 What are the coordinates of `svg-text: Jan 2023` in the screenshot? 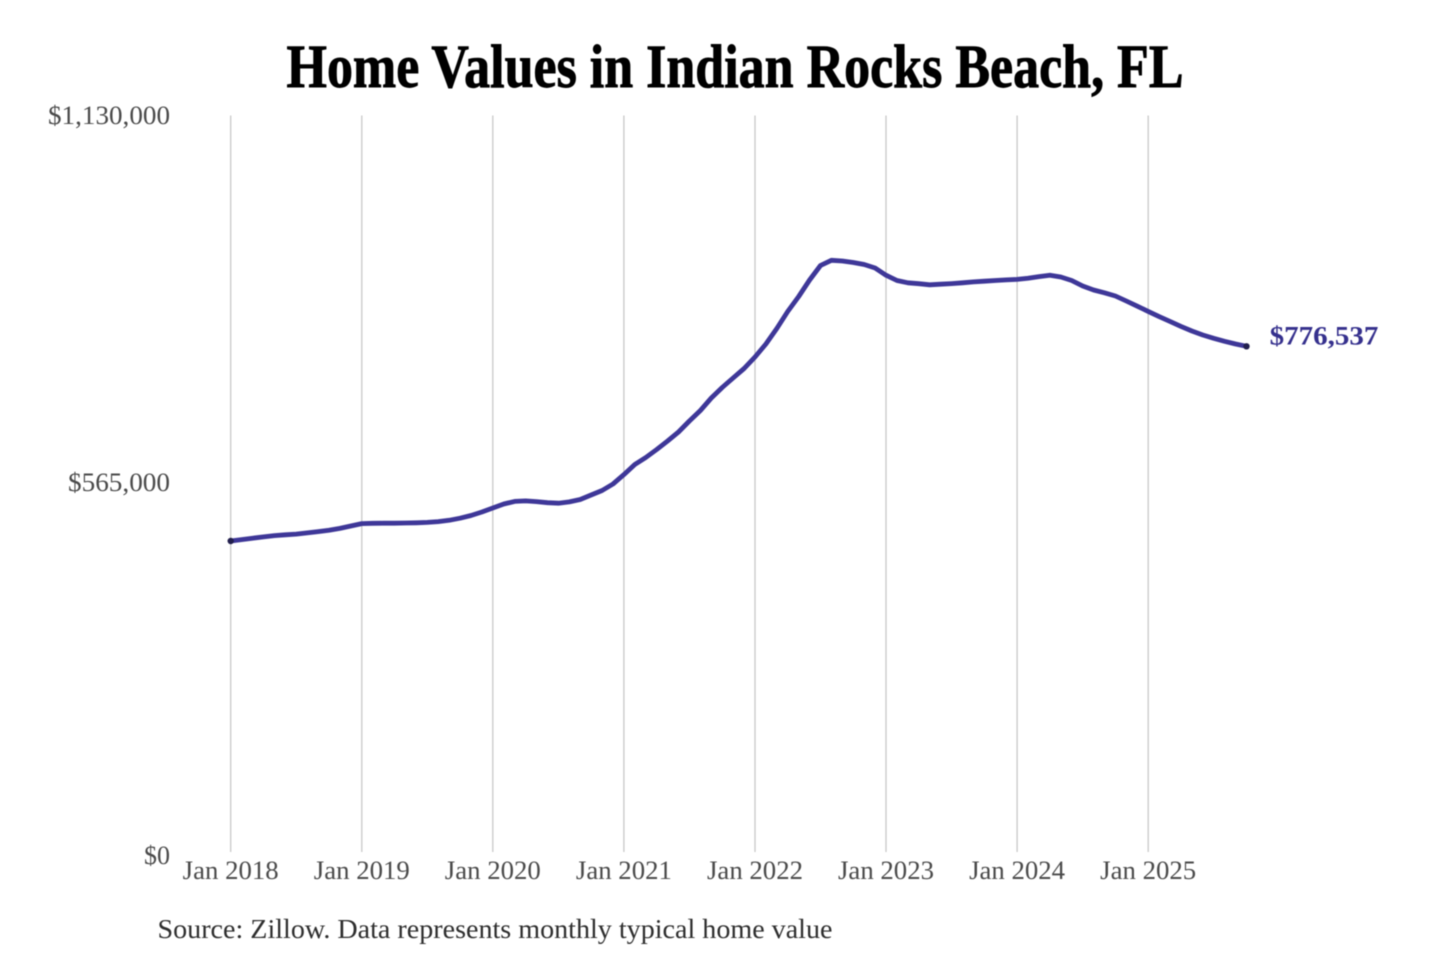 It's located at (886, 870).